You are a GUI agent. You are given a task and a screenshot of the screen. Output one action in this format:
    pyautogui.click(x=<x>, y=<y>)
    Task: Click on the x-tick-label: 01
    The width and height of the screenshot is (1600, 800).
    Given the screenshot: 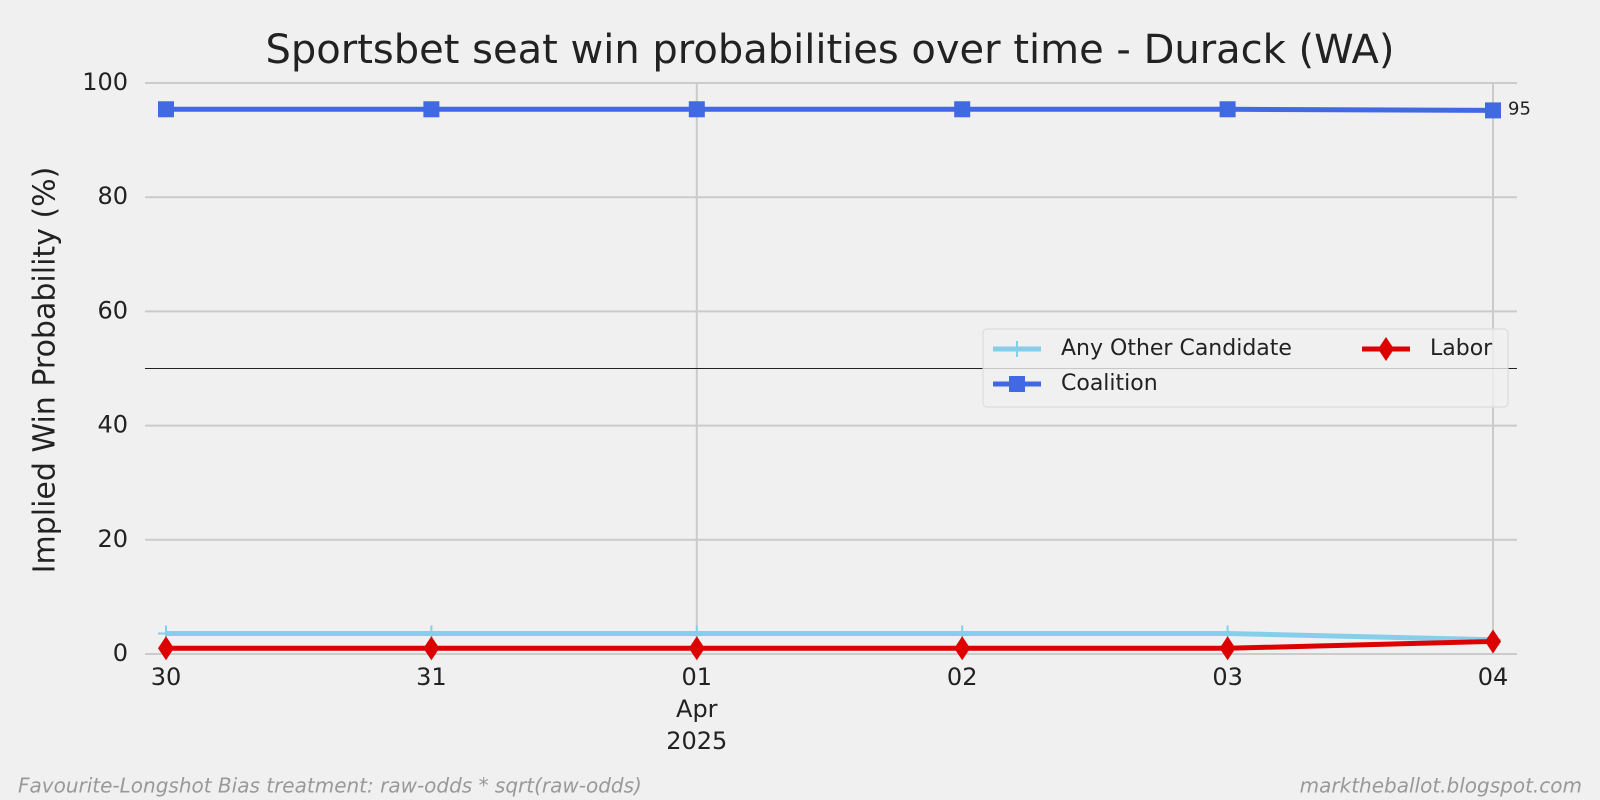 What is the action you would take?
    pyautogui.click(x=697, y=677)
    